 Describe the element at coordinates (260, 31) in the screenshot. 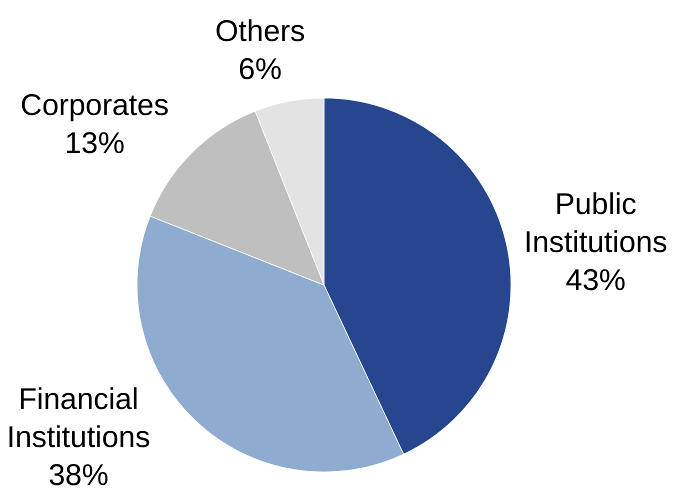

I see `slice-label: Others` at that location.